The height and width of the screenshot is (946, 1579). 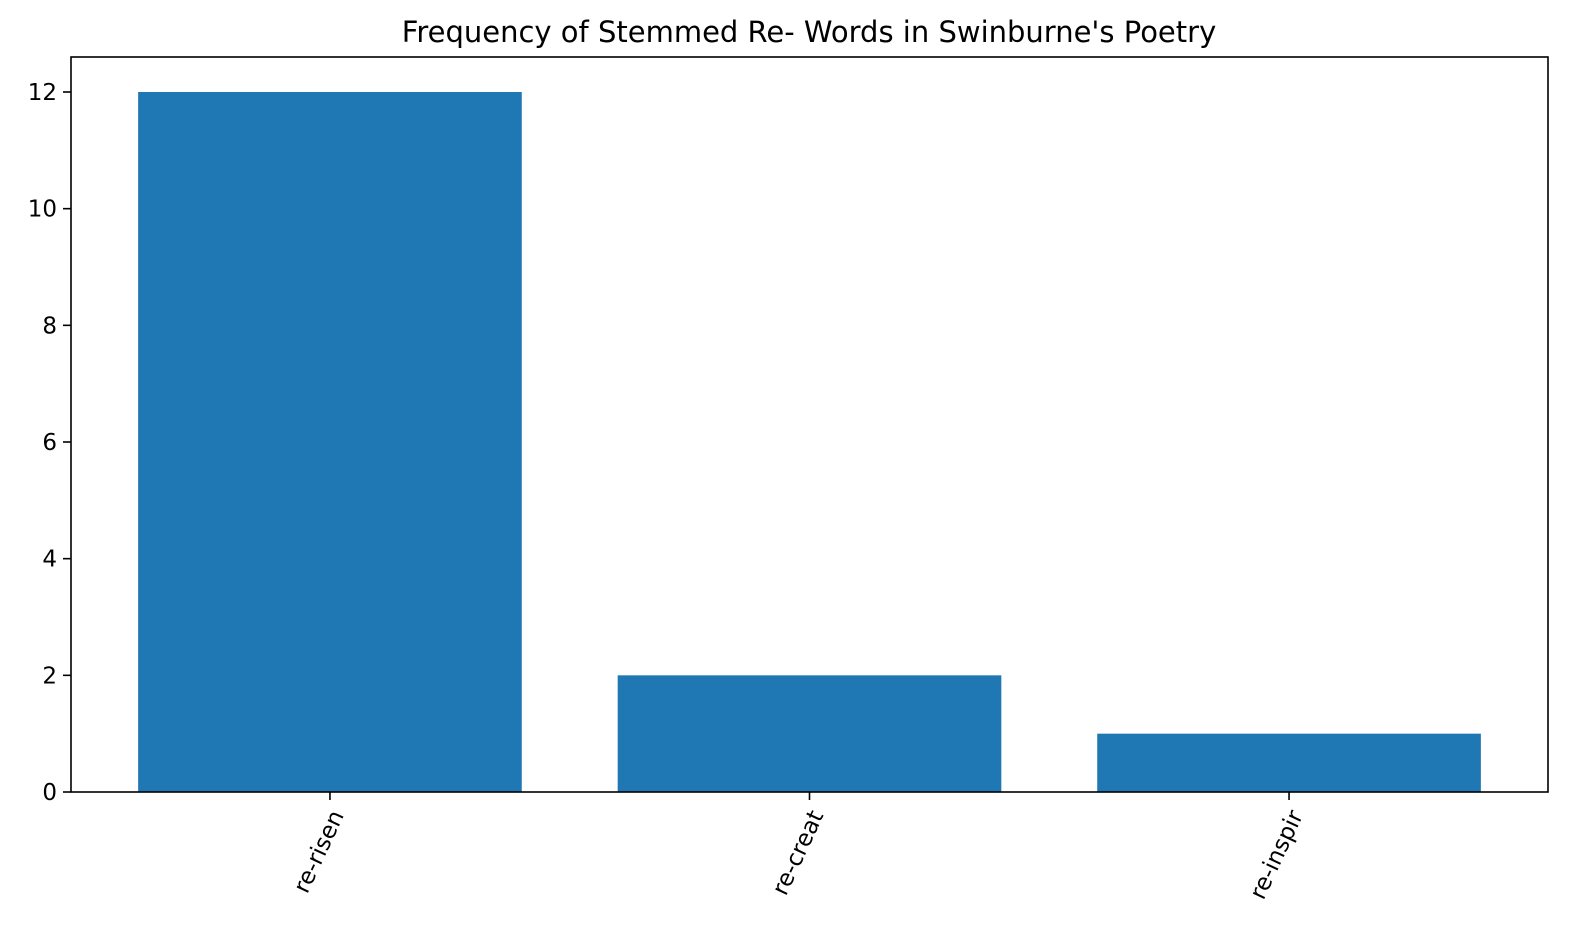 What do you see at coordinates (42, 210) in the screenshot?
I see `y-tick-label: 10` at bounding box center [42, 210].